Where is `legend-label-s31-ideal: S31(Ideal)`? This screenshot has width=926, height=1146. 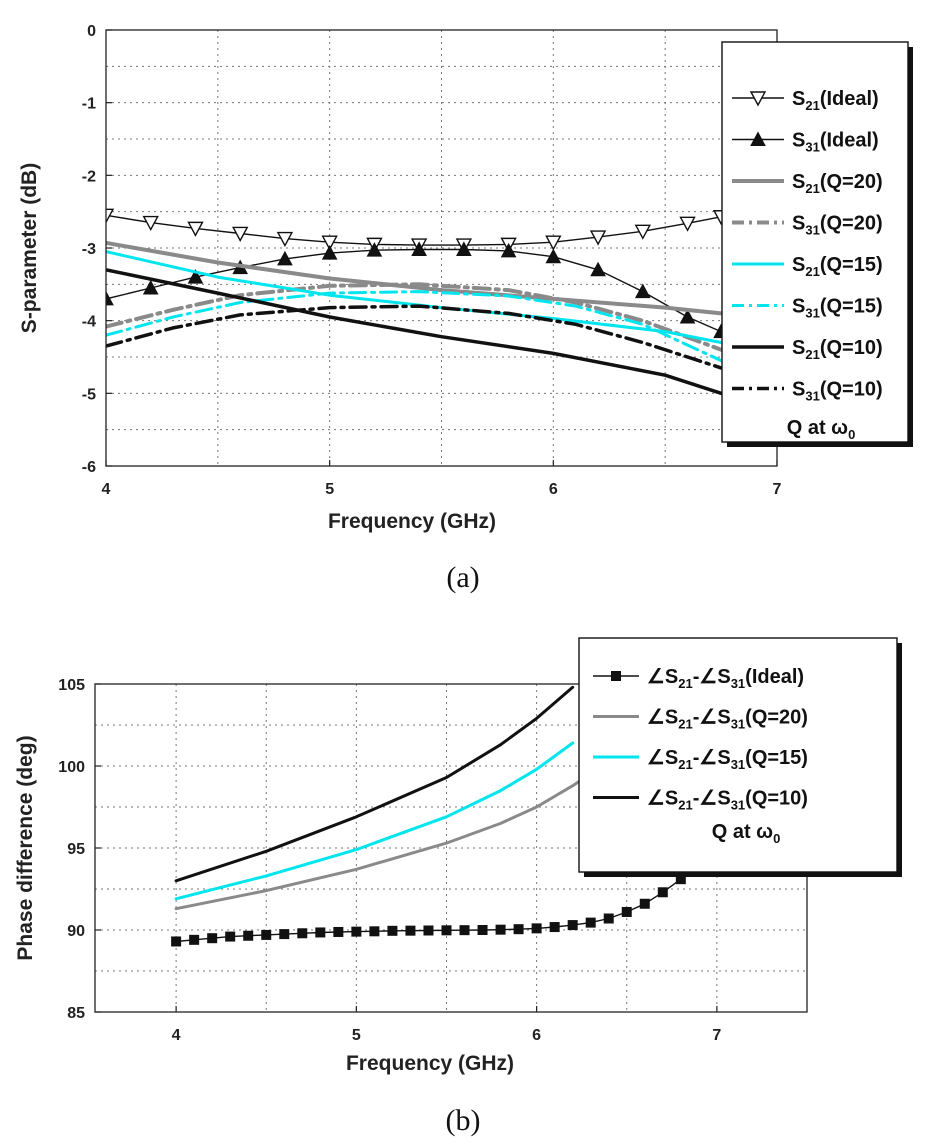 legend-label-s31-ideal: S31(Ideal) is located at coordinates (835, 142).